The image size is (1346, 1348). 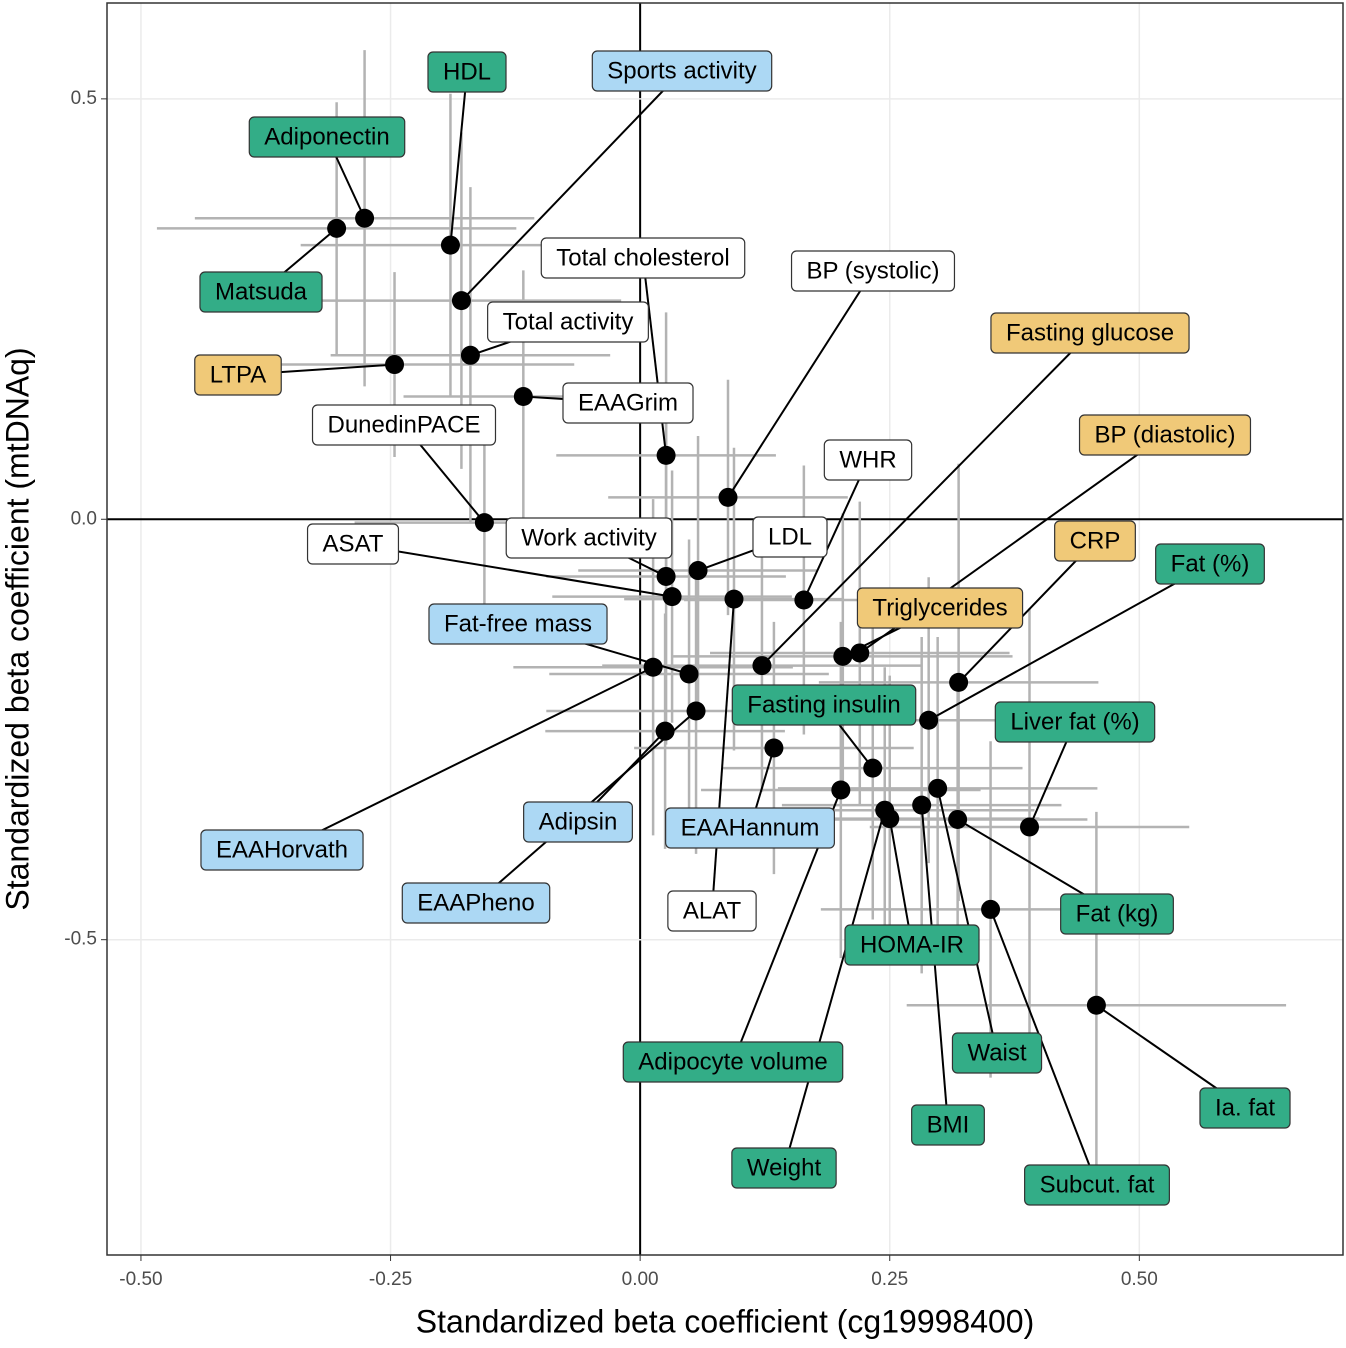 I want to click on label-text: Fasting glucose, so click(x=1090, y=332).